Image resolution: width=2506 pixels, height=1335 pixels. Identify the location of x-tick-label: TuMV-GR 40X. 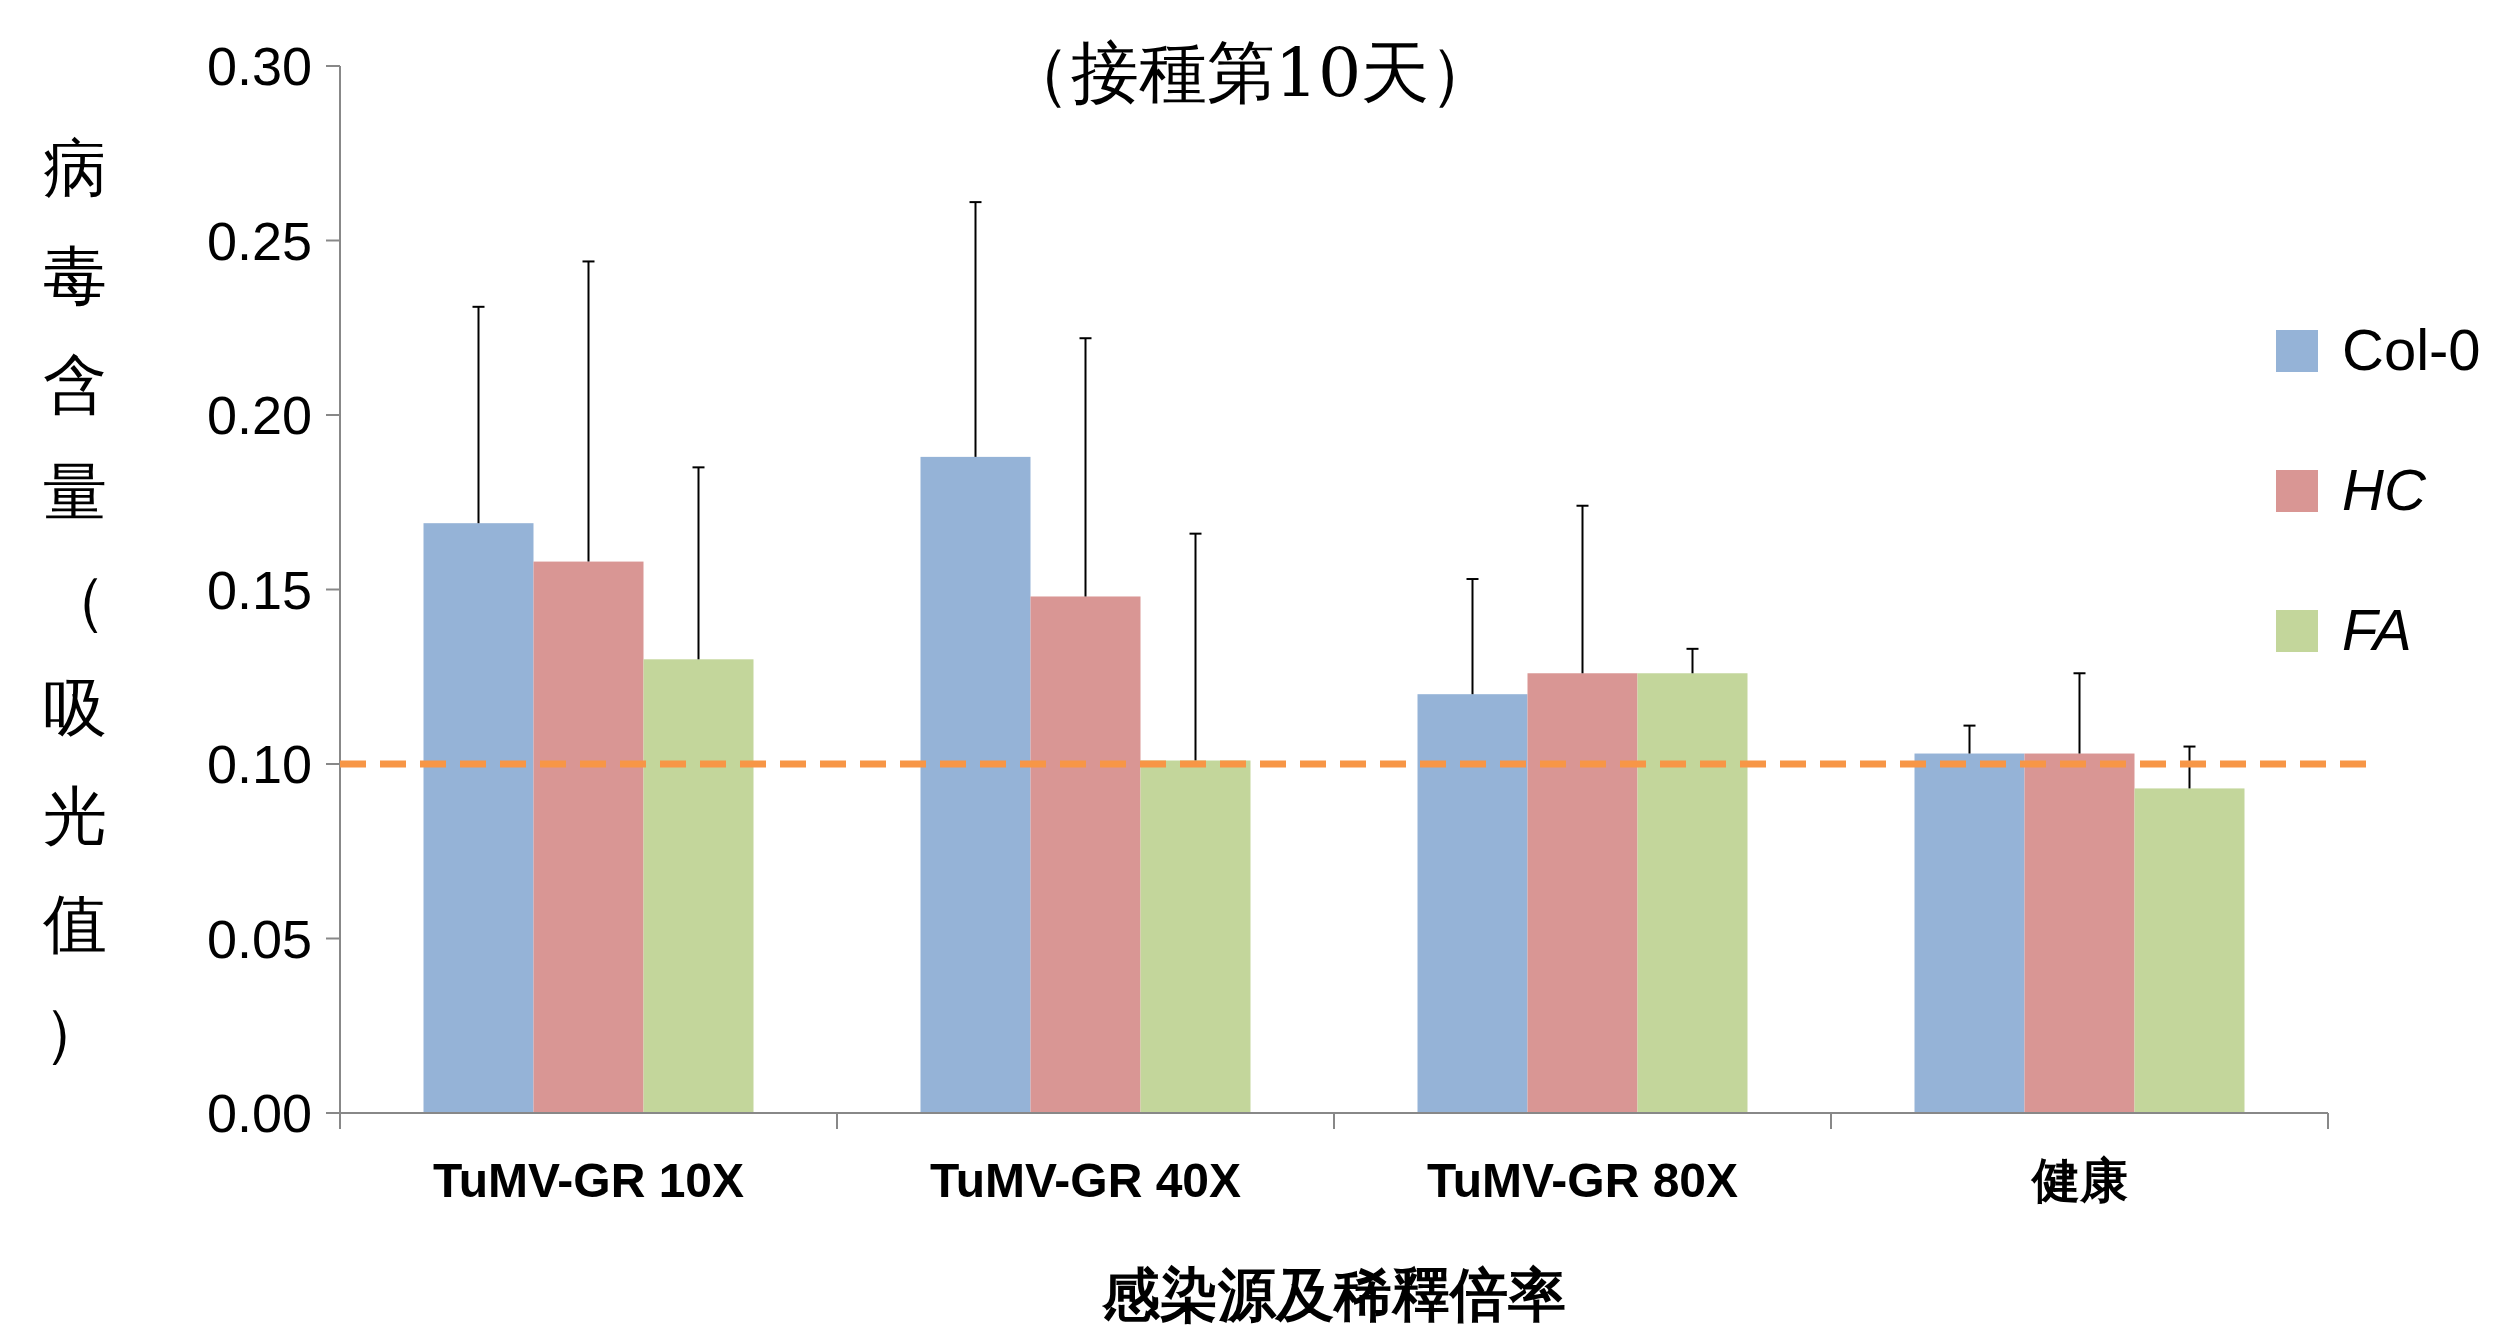
(1085, 1180).